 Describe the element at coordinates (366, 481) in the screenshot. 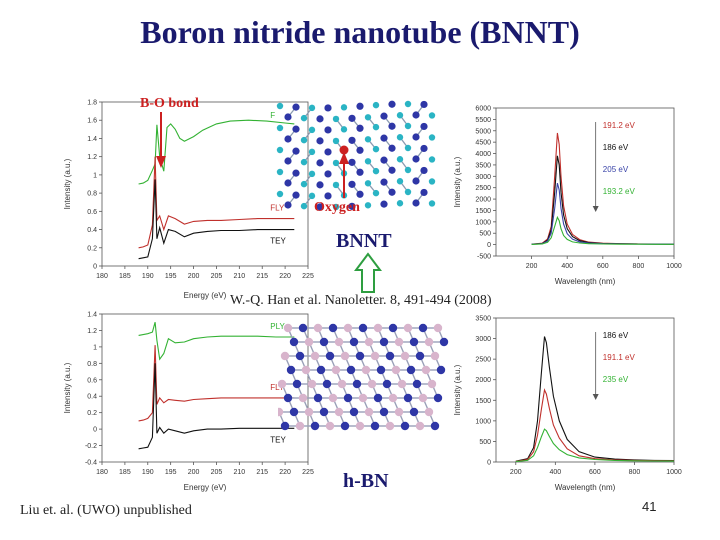

I see `hbn-label: h-BN` at that location.